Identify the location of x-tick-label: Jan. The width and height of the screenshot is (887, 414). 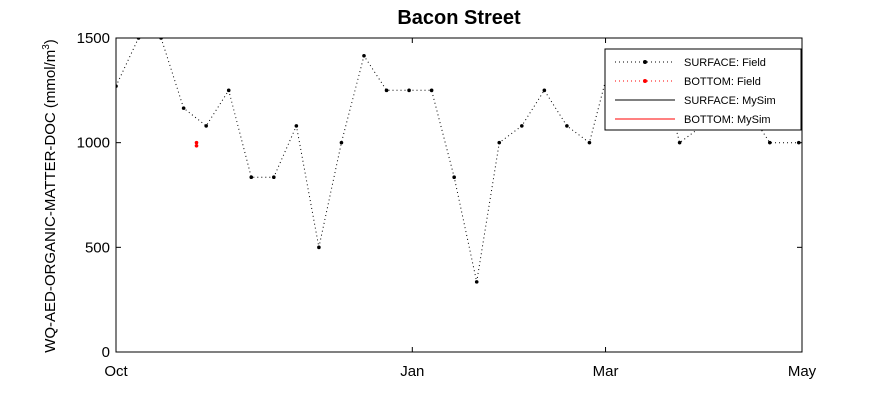
(412, 371).